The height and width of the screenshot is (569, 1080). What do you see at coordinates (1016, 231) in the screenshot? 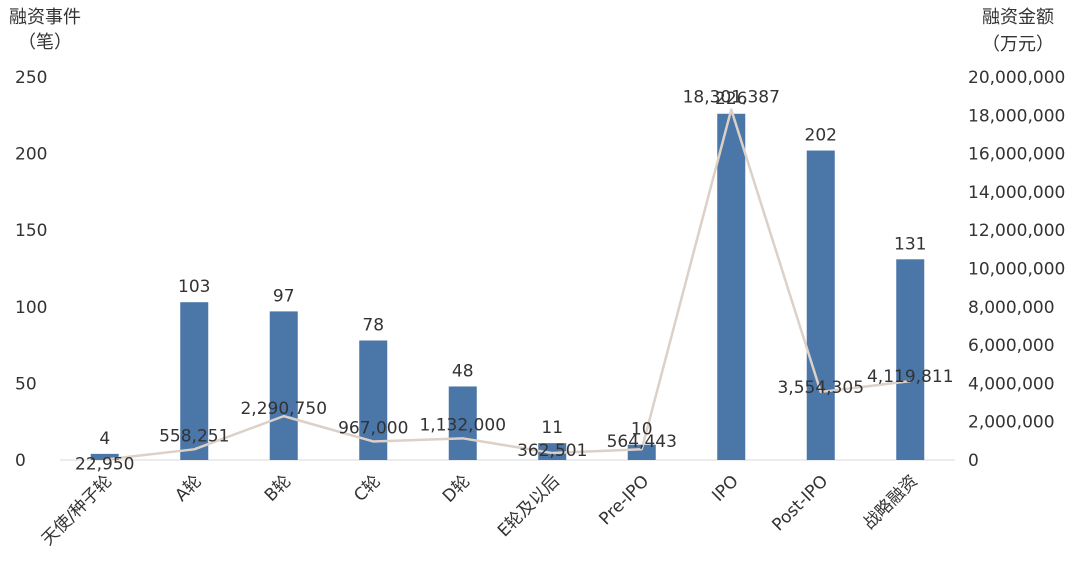
I see `right-tick-label: 12,000,000` at bounding box center [1016, 231].